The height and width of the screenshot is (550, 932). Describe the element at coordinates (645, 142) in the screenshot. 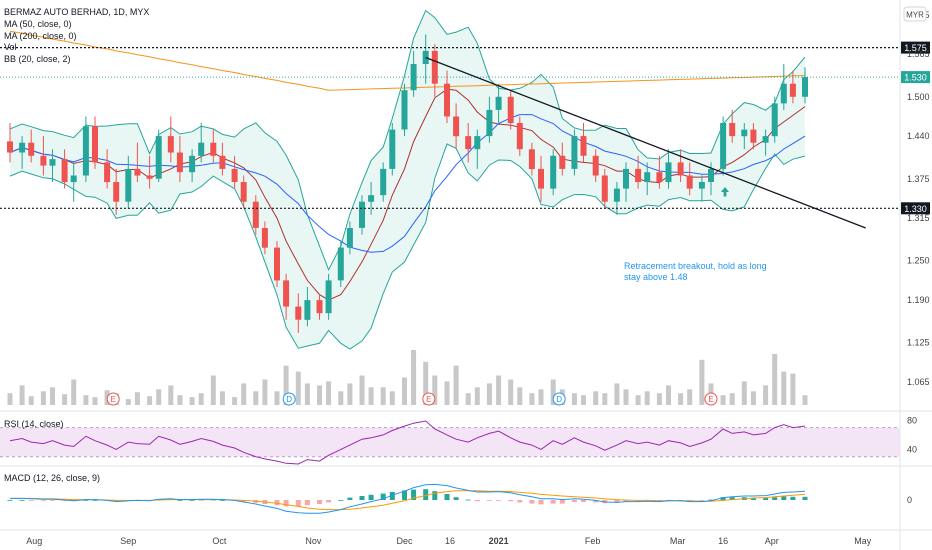

I see `trendline` at that location.